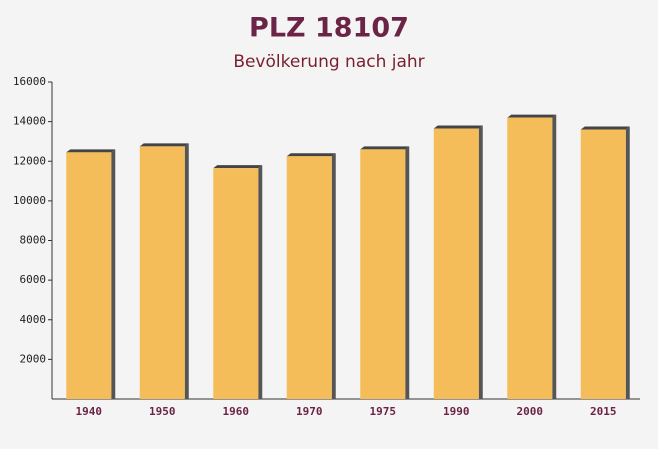 Image resolution: width=658 pixels, height=449 pixels. What do you see at coordinates (29, 200) in the screenshot?
I see `y-tick-label: 10000` at bounding box center [29, 200].